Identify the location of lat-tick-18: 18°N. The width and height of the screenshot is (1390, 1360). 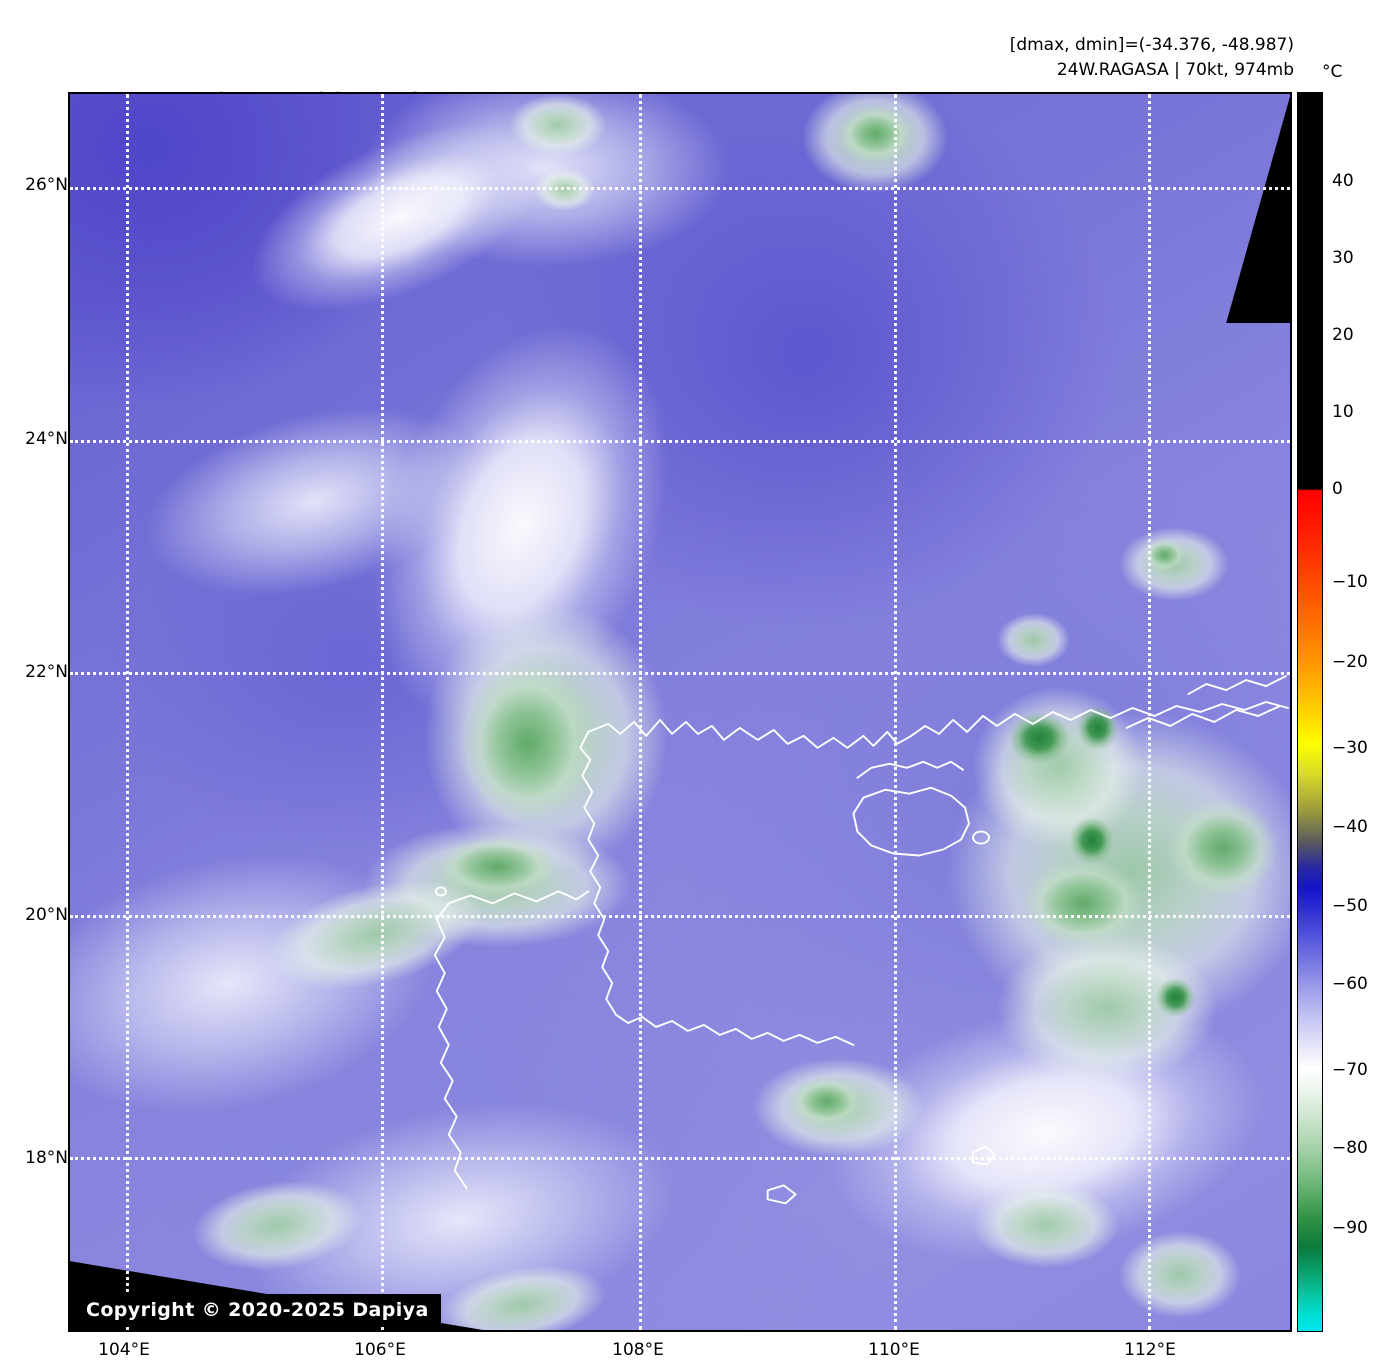
(46, 1158).